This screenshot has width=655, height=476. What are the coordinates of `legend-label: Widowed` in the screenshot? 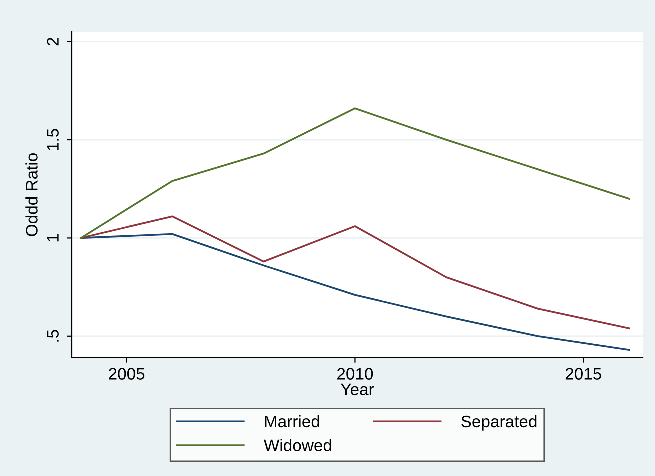 It's located at (298, 445).